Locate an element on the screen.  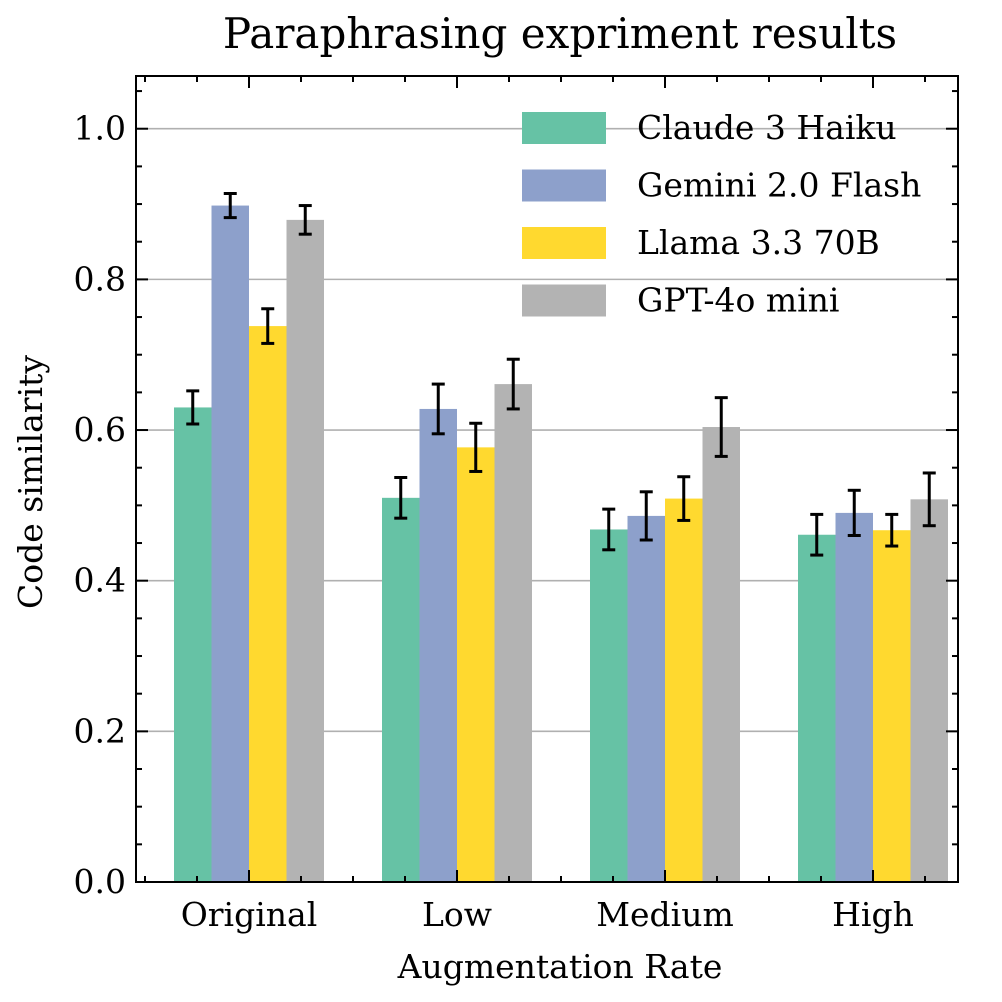
y-tick-label: 0.2 is located at coordinates (100, 730).